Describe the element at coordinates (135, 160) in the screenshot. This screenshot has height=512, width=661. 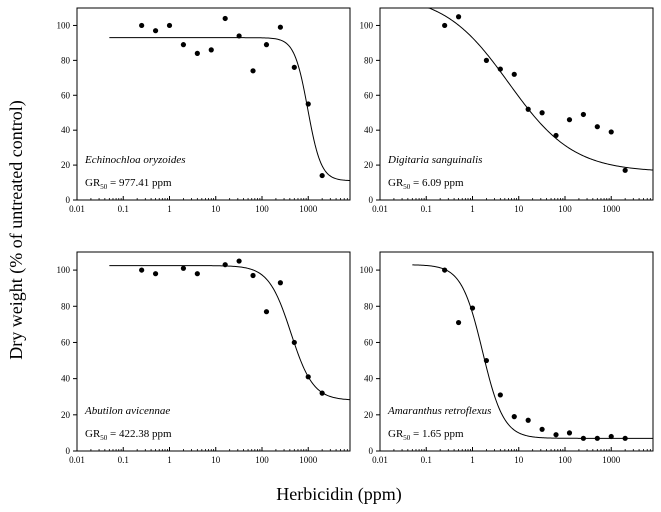
I see `species-label: Echinochloa oryzoides` at that location.